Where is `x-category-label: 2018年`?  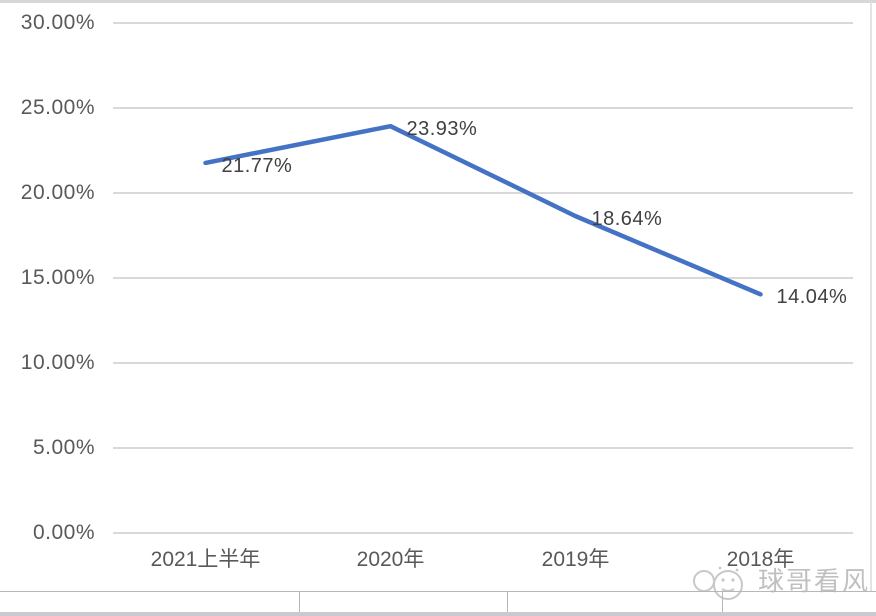 x-category-label: 2018年 is located at coordinates (760, 559).